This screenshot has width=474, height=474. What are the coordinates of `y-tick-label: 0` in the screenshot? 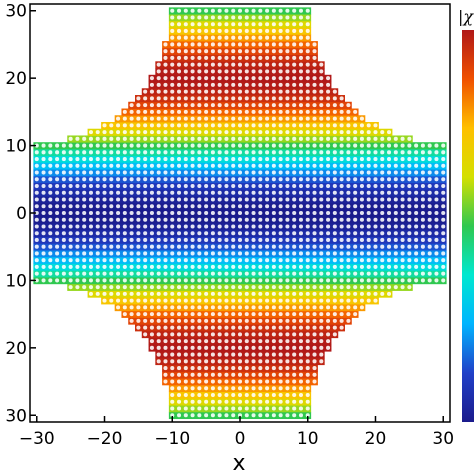 It's located at (21, 214).